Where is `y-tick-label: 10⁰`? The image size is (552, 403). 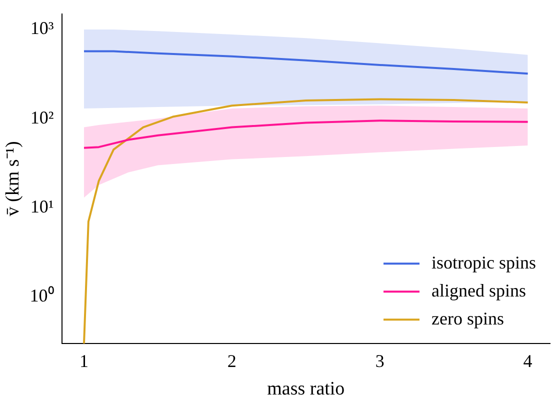
y-tick-label: 10⁰ is located at coordinates (42, 296).